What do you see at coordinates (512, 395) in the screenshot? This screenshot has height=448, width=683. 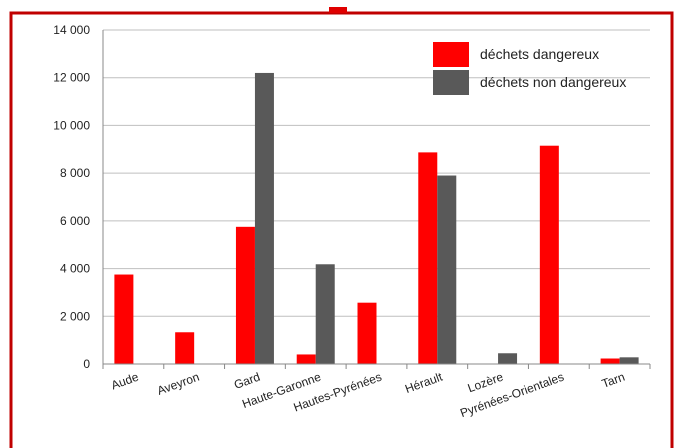 I see `x-category-label: Pyrénées-Orientales` at bounding box center [512, 395].